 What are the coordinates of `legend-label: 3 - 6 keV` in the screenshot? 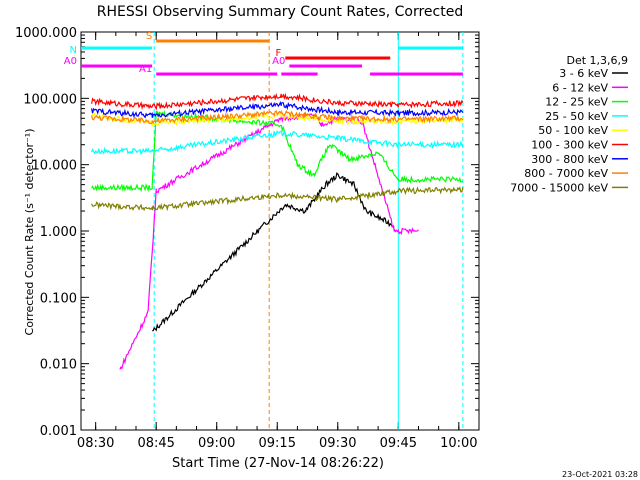 It's located at (583, 73).